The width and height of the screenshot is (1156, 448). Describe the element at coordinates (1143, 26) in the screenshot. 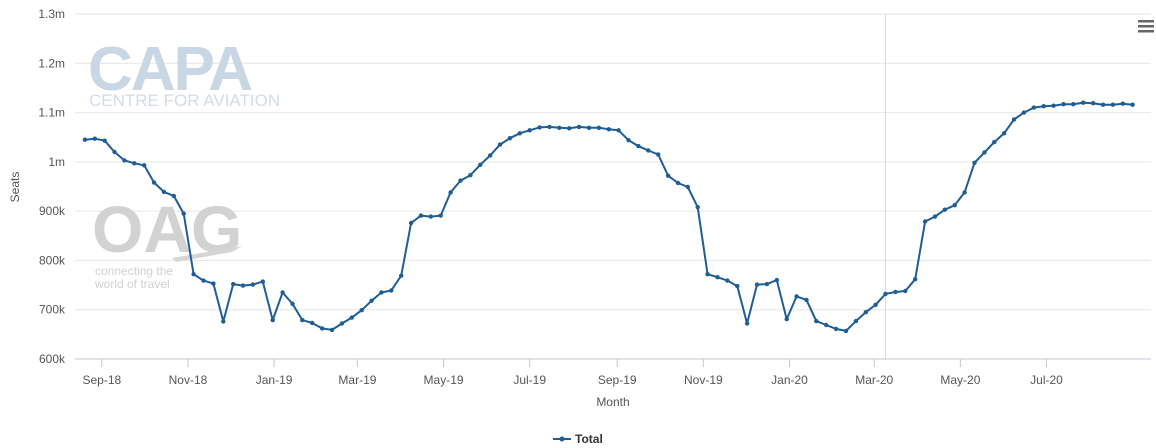

I see `hamburger-menu-icon` at that location.